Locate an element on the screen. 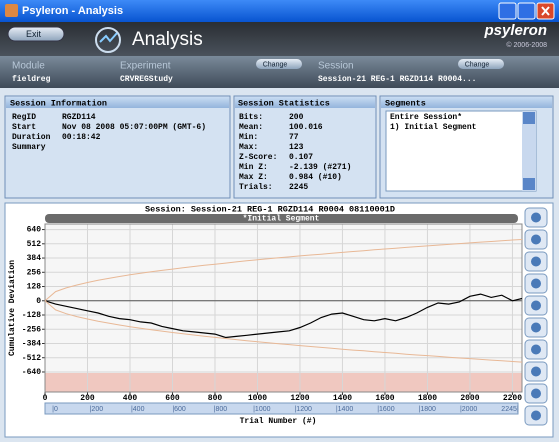 This screenshot has height=442, width=559. module-value: fieldreg is located at coordinates (31, 79).